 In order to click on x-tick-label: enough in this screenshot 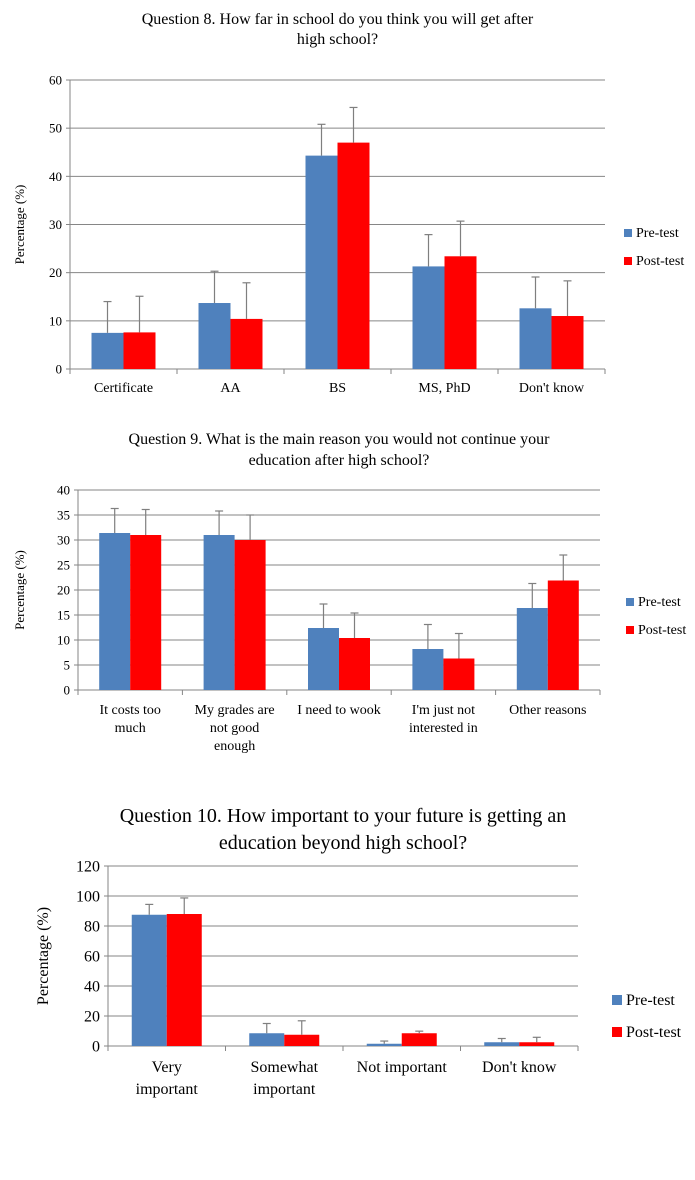, I will do `click(234, 746)`.